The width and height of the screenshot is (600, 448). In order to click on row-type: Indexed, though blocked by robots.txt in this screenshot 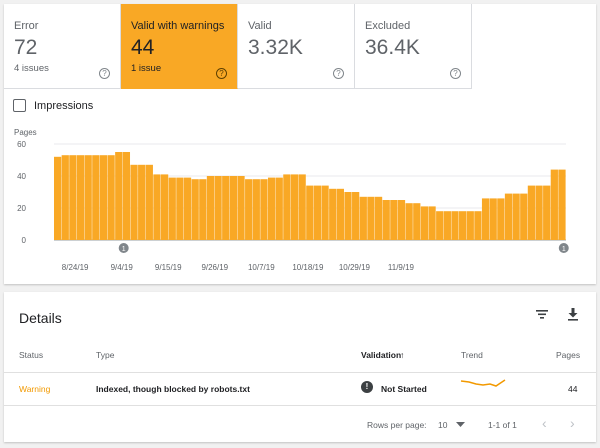, I will do `click(173, 389)`.